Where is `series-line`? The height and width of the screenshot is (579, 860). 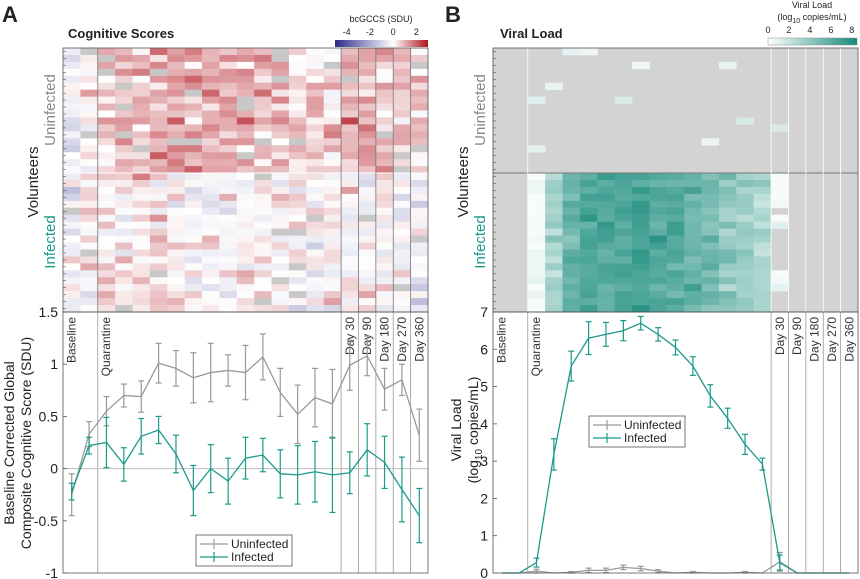
series-line is located at coordinates (675, 567).